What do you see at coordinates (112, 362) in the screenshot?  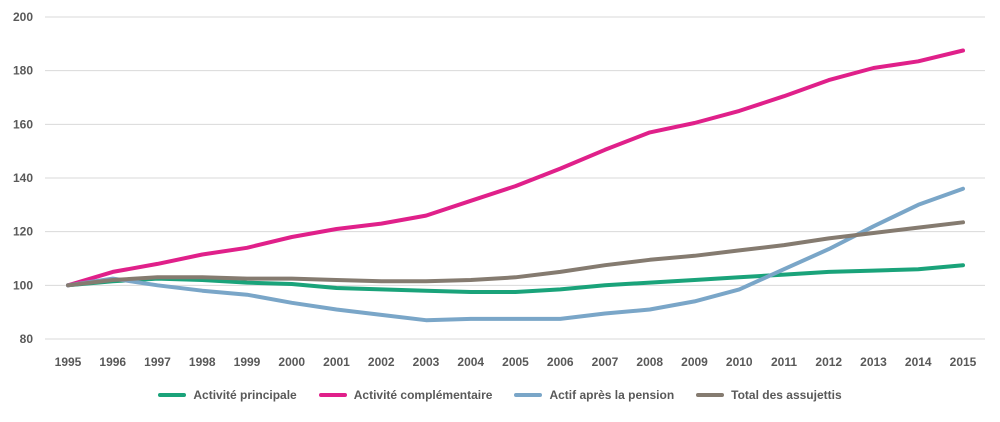 I see `x-tick-label: 1996` at bounding box center [112, 362].